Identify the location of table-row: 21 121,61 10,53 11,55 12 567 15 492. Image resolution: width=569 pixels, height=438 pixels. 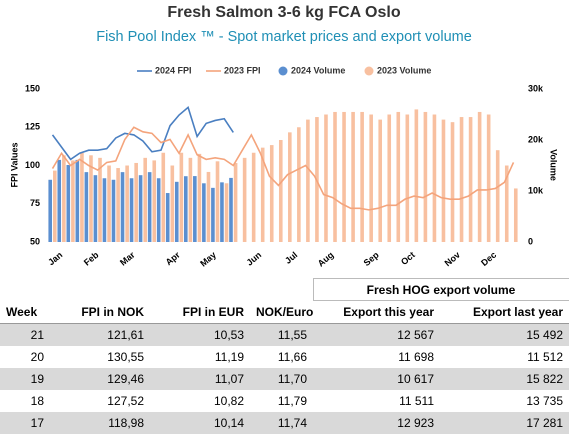
(284, 334).